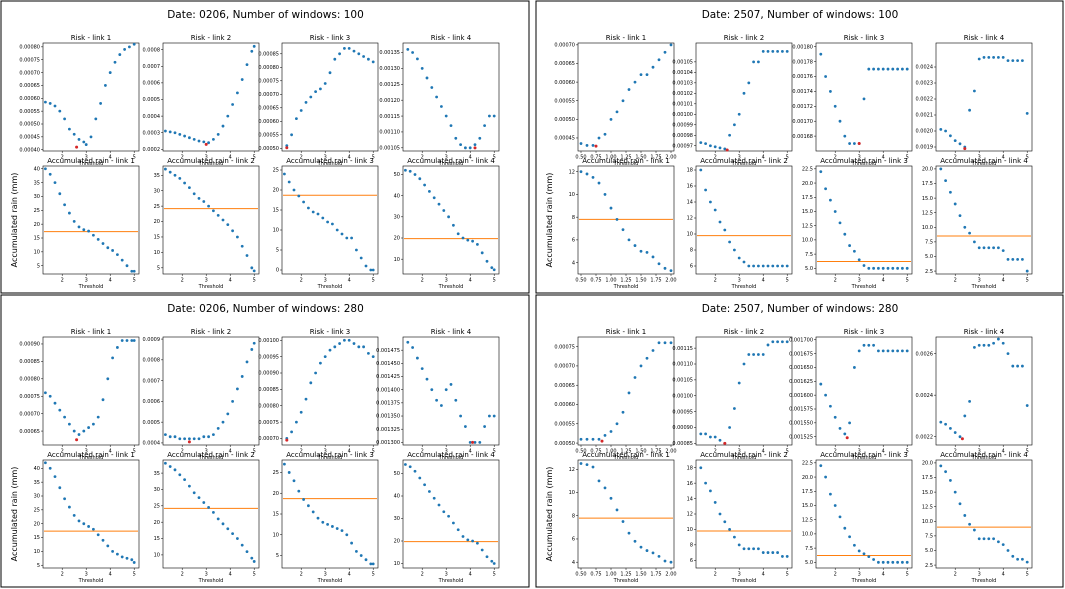 This screenshot has width=1065, height=589. I want to click on y-tick-label: 30, so click(157, 490).